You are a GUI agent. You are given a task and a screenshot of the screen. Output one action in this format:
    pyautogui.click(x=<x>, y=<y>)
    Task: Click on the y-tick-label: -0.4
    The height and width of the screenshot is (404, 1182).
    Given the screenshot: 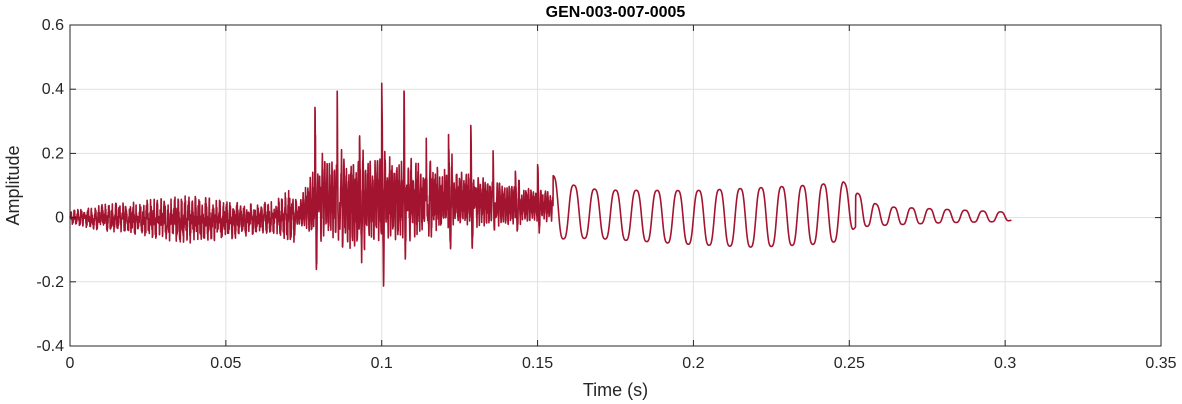 What is the action you would take?
    pyautogui.click(x=50, y=346)
    